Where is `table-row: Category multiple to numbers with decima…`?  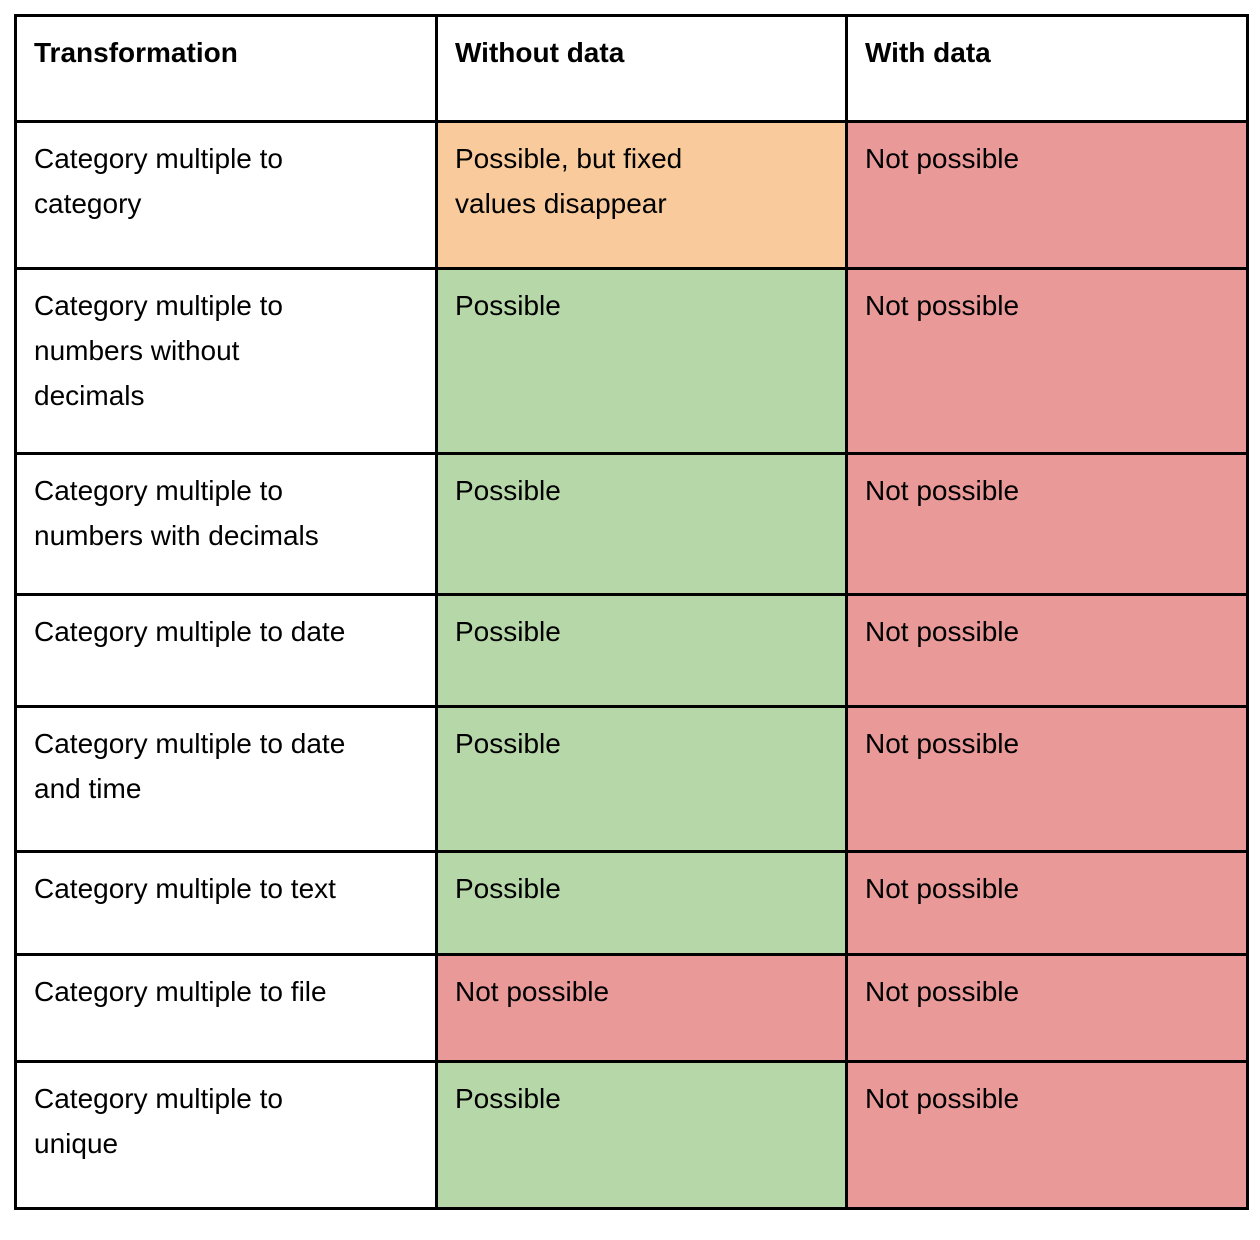 table-row: Category multiple to numbers with decima… is located at coordinates (631, 524).